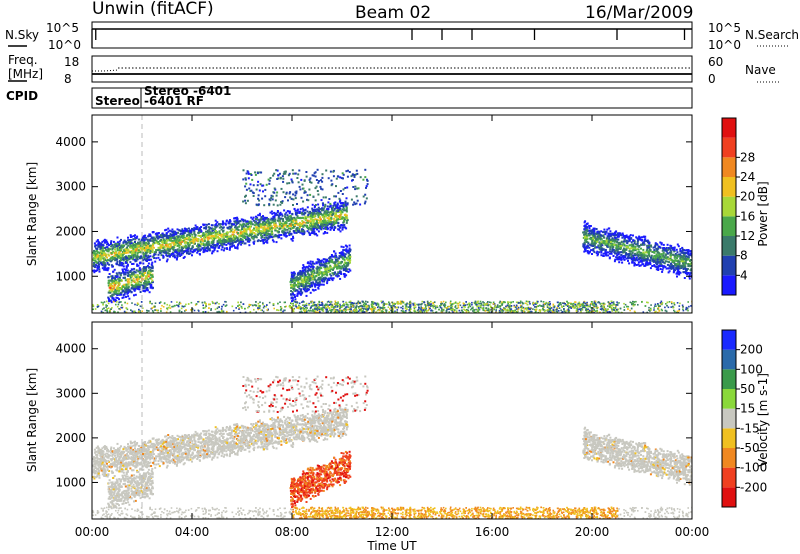 The height and width of the screenshot is (554, 800). Describe the element at coordinates (724, 28) in the screenshot. I see `nsearch-tick-top: 10^5` at that location.